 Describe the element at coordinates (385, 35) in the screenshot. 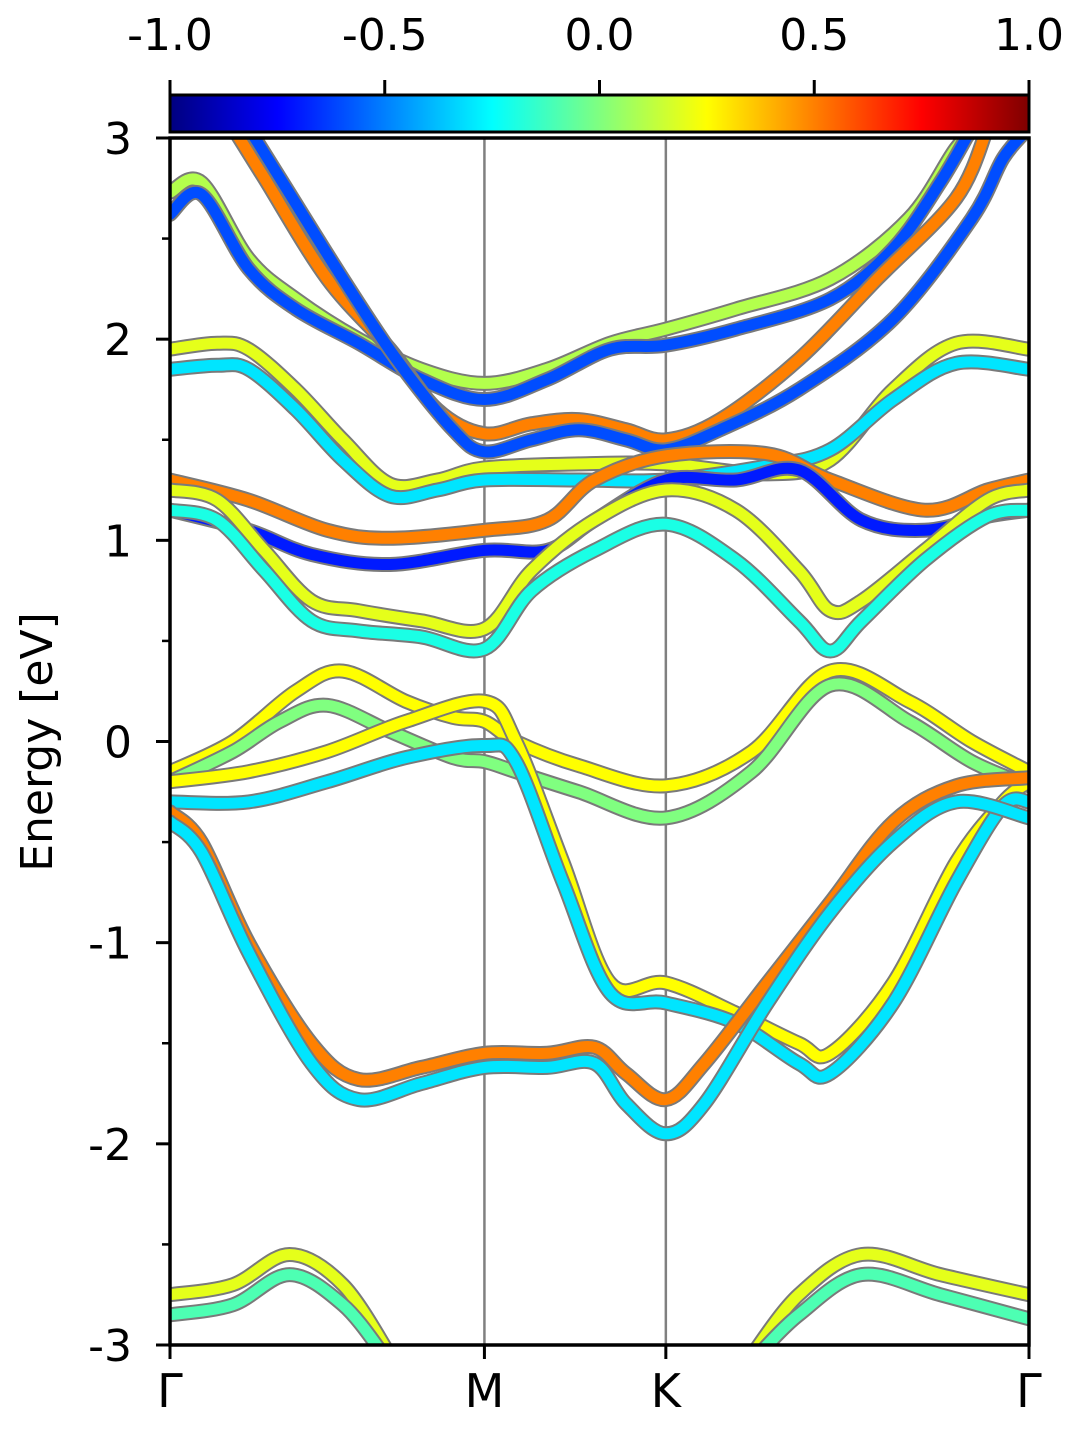

I see `colorbar-tick-label: -0.5` at that location.